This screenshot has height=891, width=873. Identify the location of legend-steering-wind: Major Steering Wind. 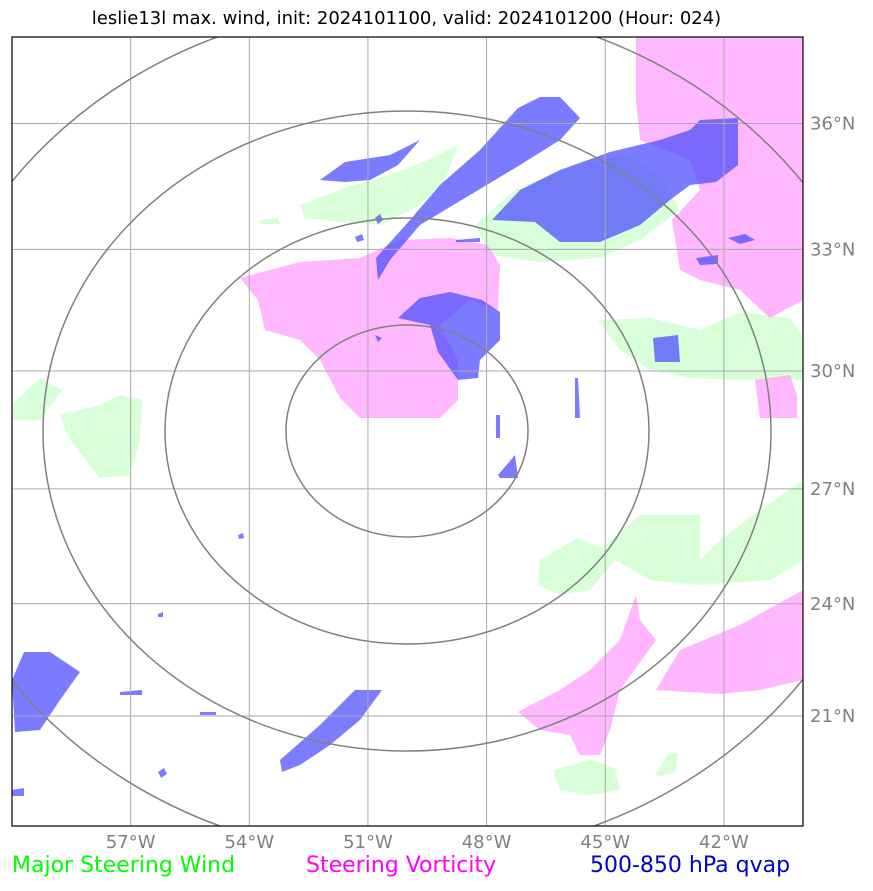
(124, 865).